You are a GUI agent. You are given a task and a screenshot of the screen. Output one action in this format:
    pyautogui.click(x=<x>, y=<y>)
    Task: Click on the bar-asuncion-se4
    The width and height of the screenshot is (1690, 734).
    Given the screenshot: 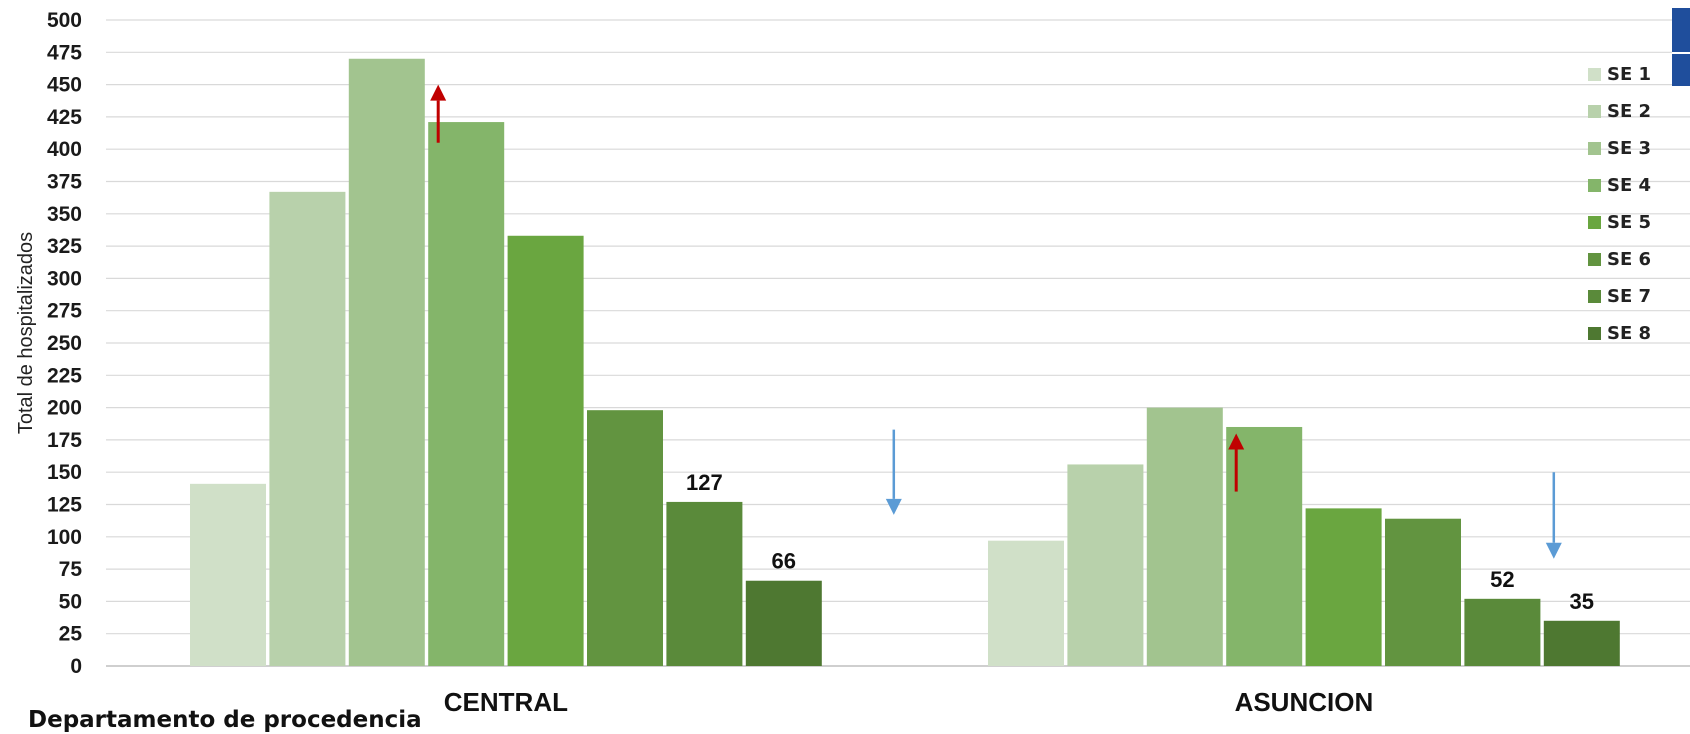 What is the action you would take?
    pyautogui.click(x=1264, y=546)
    